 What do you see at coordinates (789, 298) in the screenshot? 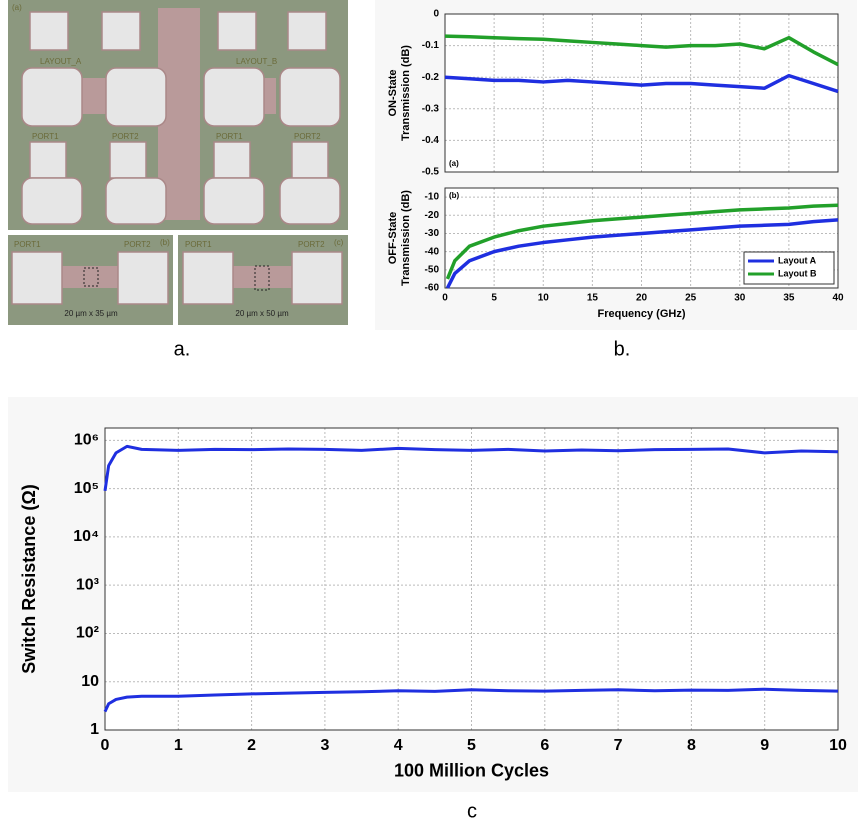
I see `x-tick-label: 35` at bounding box center [789, 298].